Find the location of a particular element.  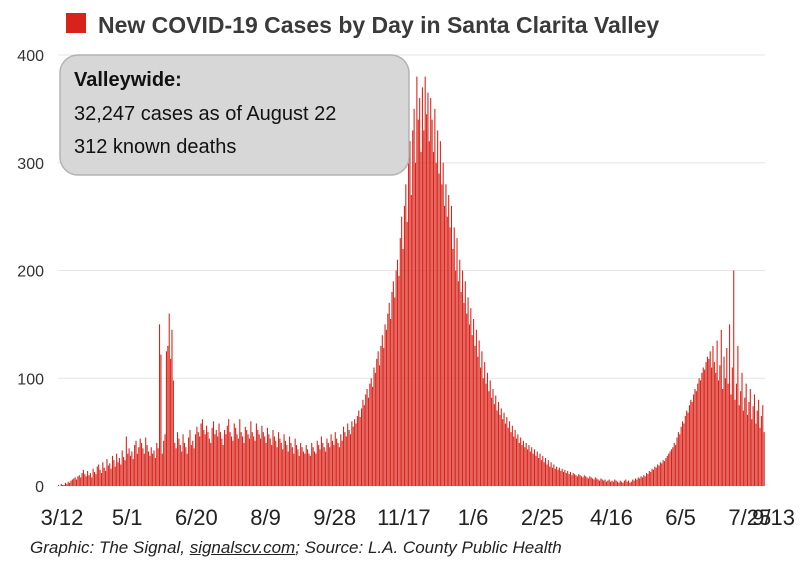

y-tick-label: 200 is located at coordinates (30, 272).